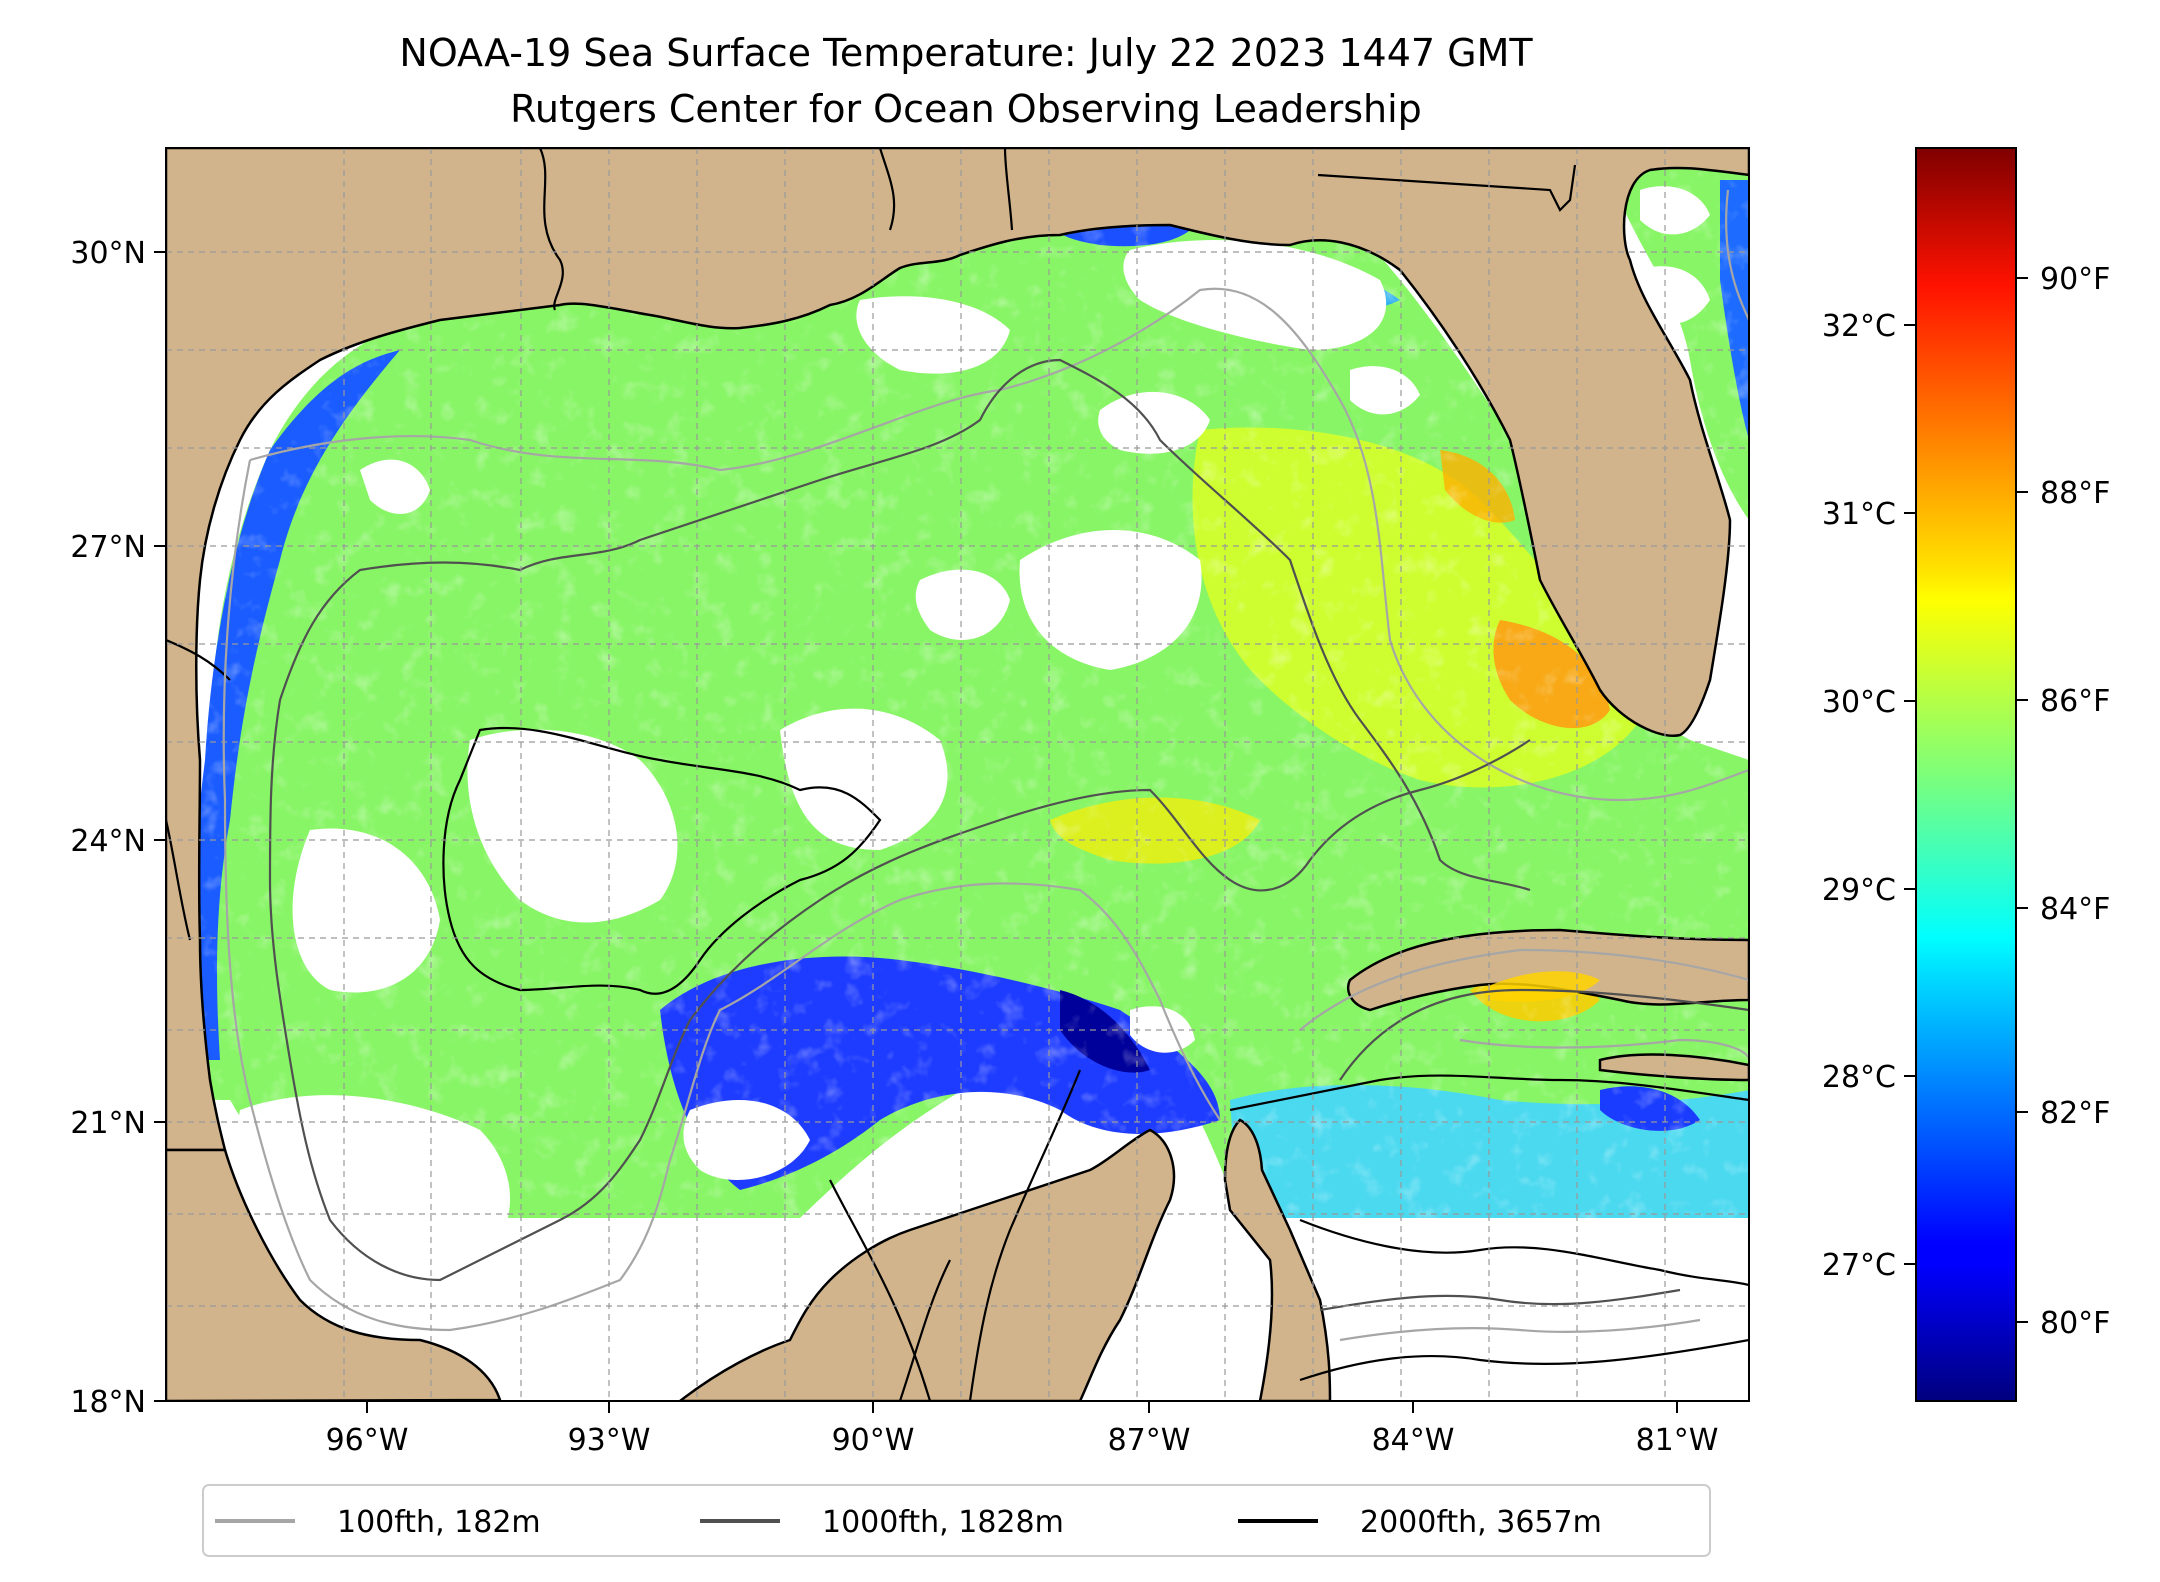  Describe the element at coordinates (609, 1440) in the screenshot. I see `lon-label: 93°W` at that location.